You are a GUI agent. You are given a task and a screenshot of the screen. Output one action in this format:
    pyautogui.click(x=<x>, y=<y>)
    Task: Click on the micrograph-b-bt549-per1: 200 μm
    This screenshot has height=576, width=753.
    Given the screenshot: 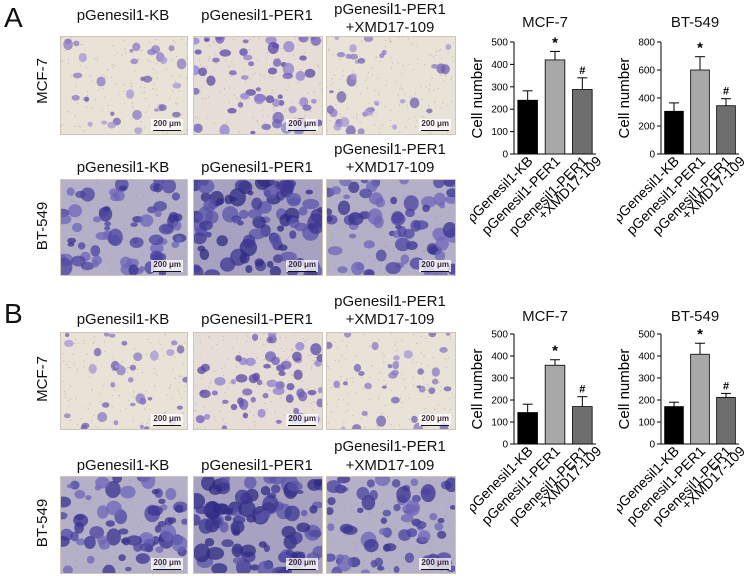 What is the action you would take?
    pyautogui.click(x=258, y=525)
    